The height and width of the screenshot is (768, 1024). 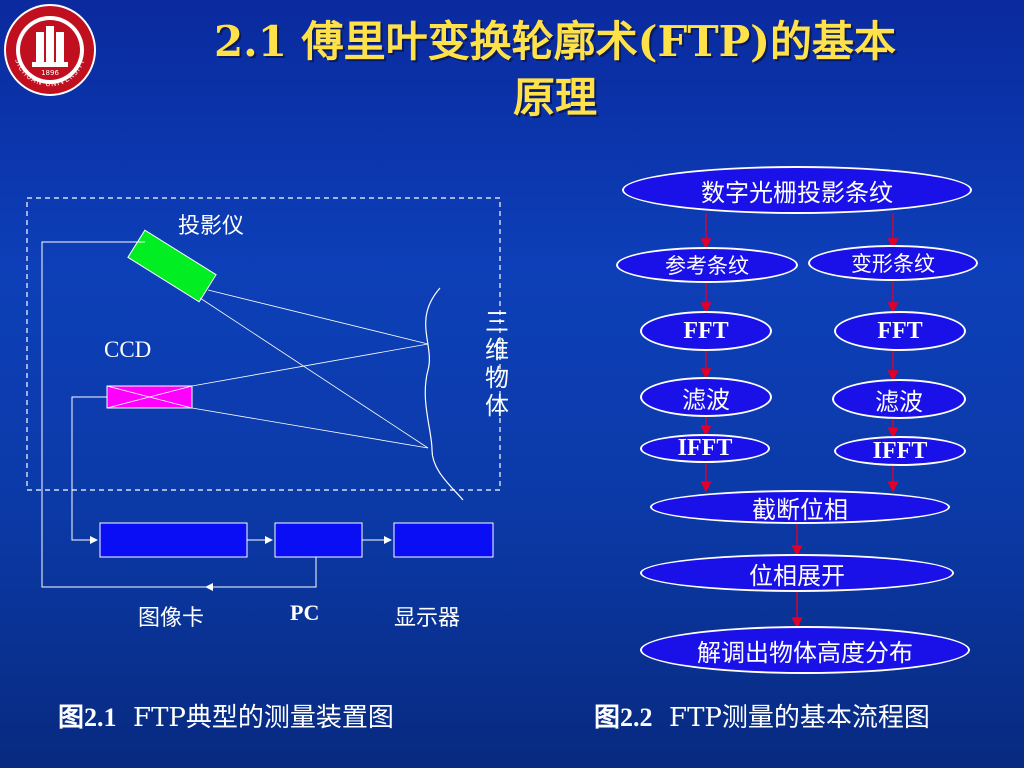 I want to click on object-surface-curve, so click(x=444, y=394).